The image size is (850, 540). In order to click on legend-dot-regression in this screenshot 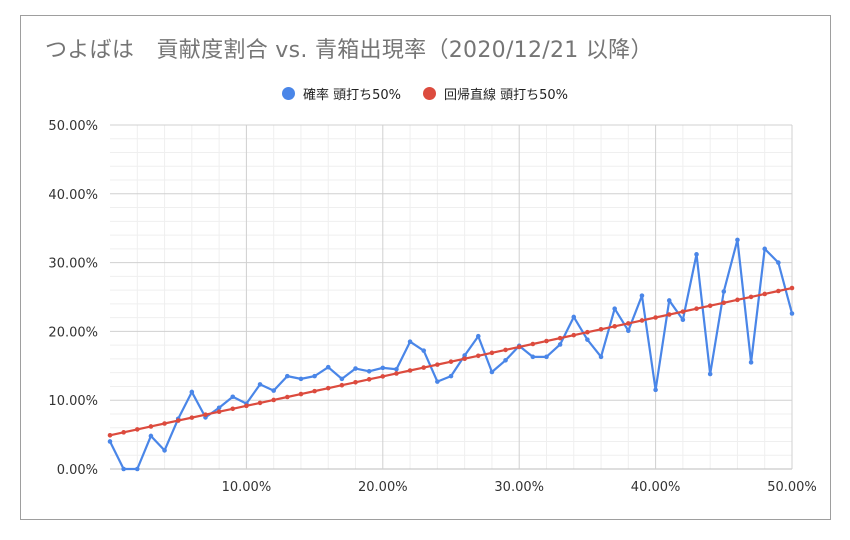, I will do `click(429, 93)`.